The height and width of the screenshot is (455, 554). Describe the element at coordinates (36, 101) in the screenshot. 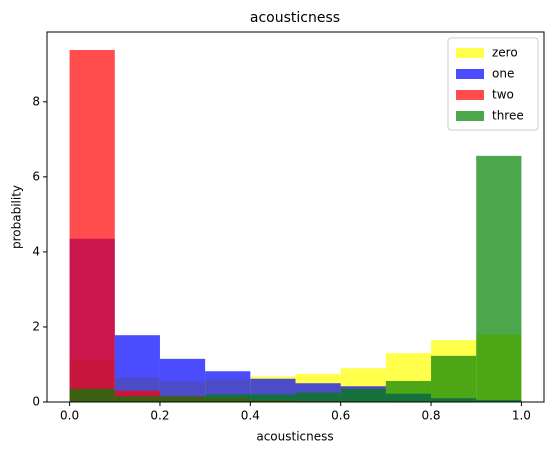

I see `y-tick-label: 8` at that location.